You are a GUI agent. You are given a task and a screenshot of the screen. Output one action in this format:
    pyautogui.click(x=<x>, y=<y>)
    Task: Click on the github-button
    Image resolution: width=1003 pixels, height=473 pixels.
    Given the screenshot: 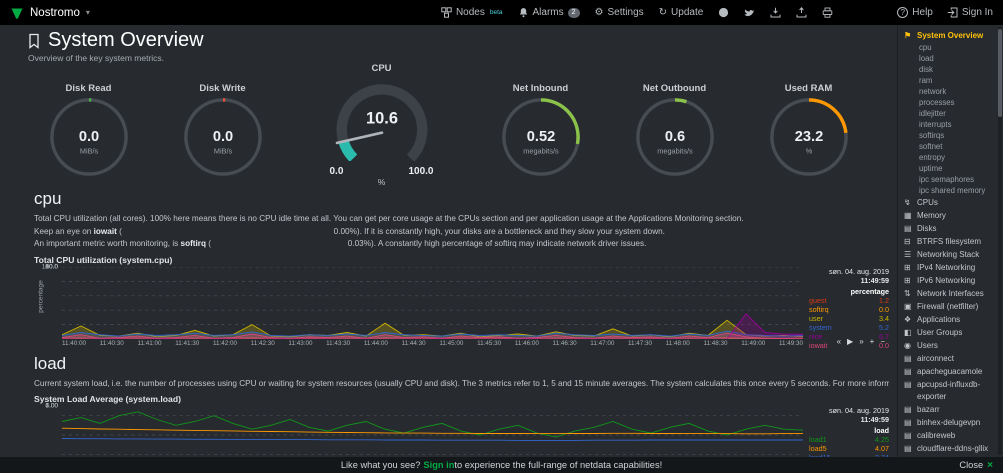 What is the action you would take?
    pyautogui.click(x=723, y=12)
    